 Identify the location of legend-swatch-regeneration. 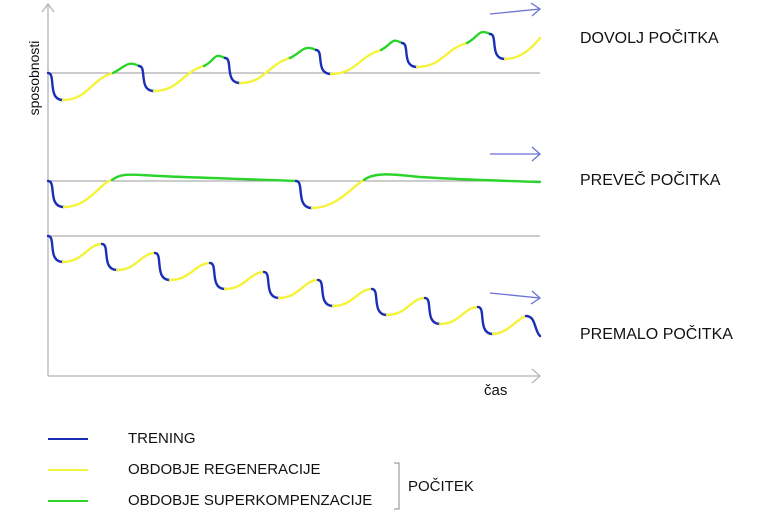
(68, 470).